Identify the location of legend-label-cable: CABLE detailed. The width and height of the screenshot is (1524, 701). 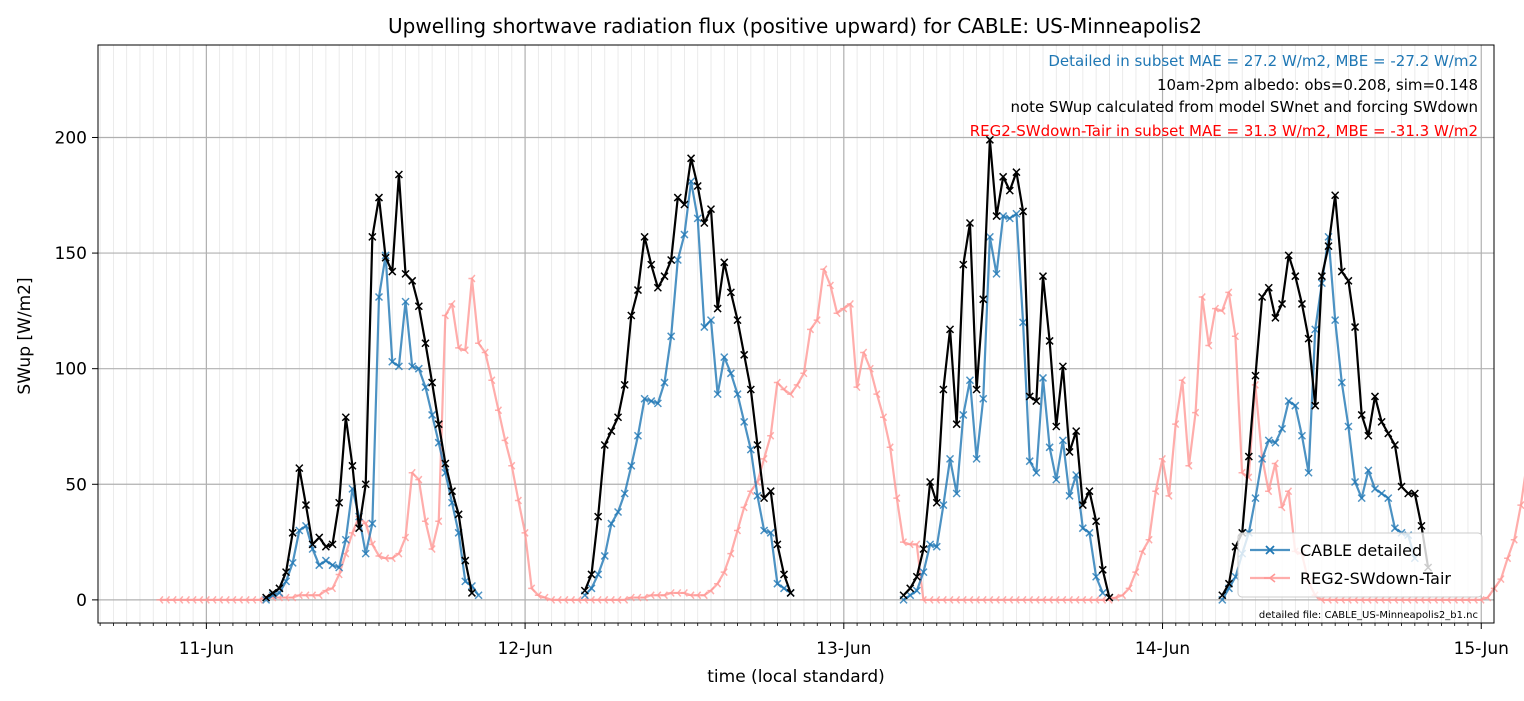
(1361, 550).